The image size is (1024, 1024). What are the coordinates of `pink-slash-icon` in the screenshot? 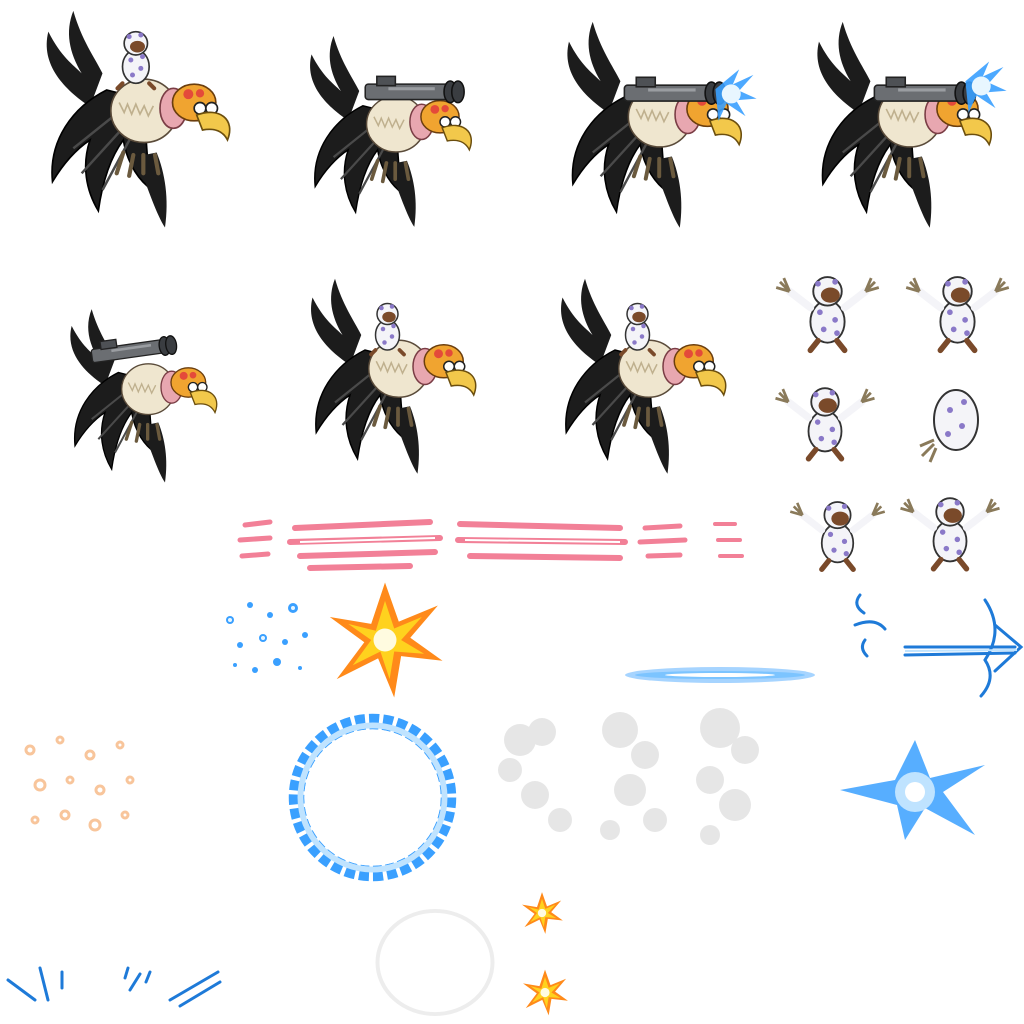 It's located at (500, 545).